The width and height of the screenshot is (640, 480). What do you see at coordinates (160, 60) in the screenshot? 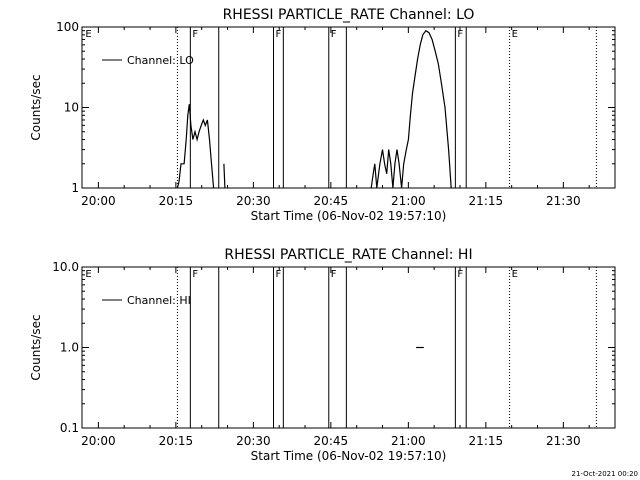
I see `legend-label: Channel: LO` at bounding box center [160, 60].